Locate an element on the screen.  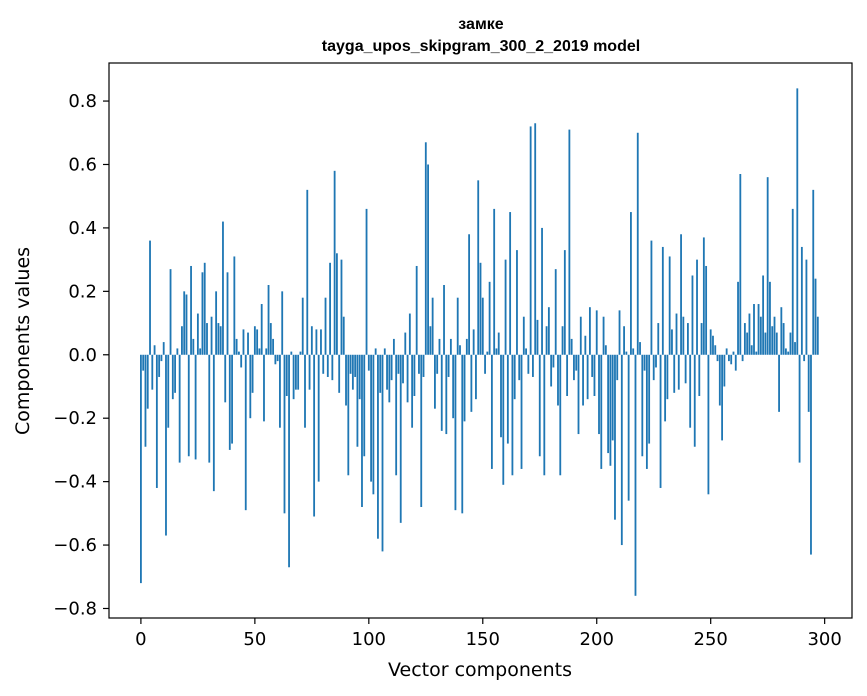
y-axis-ticks: −0.8 −0.6 −0.4 −0.2 0.0 0.2 0.4 0.6 0.8 is located at coordinates (81, 355).